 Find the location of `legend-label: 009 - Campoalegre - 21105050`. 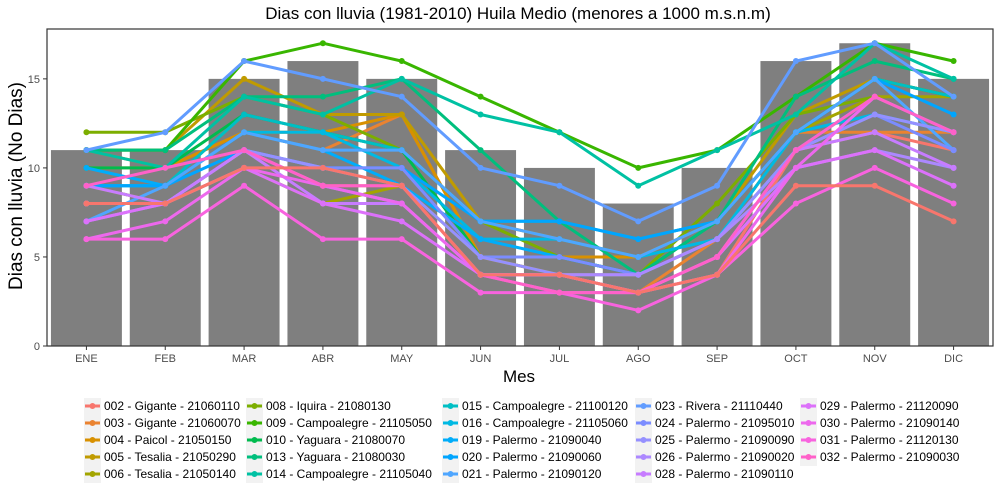

legend-label: 009 - Campoalegre - 21105050 is located at coordinates (349, 423).